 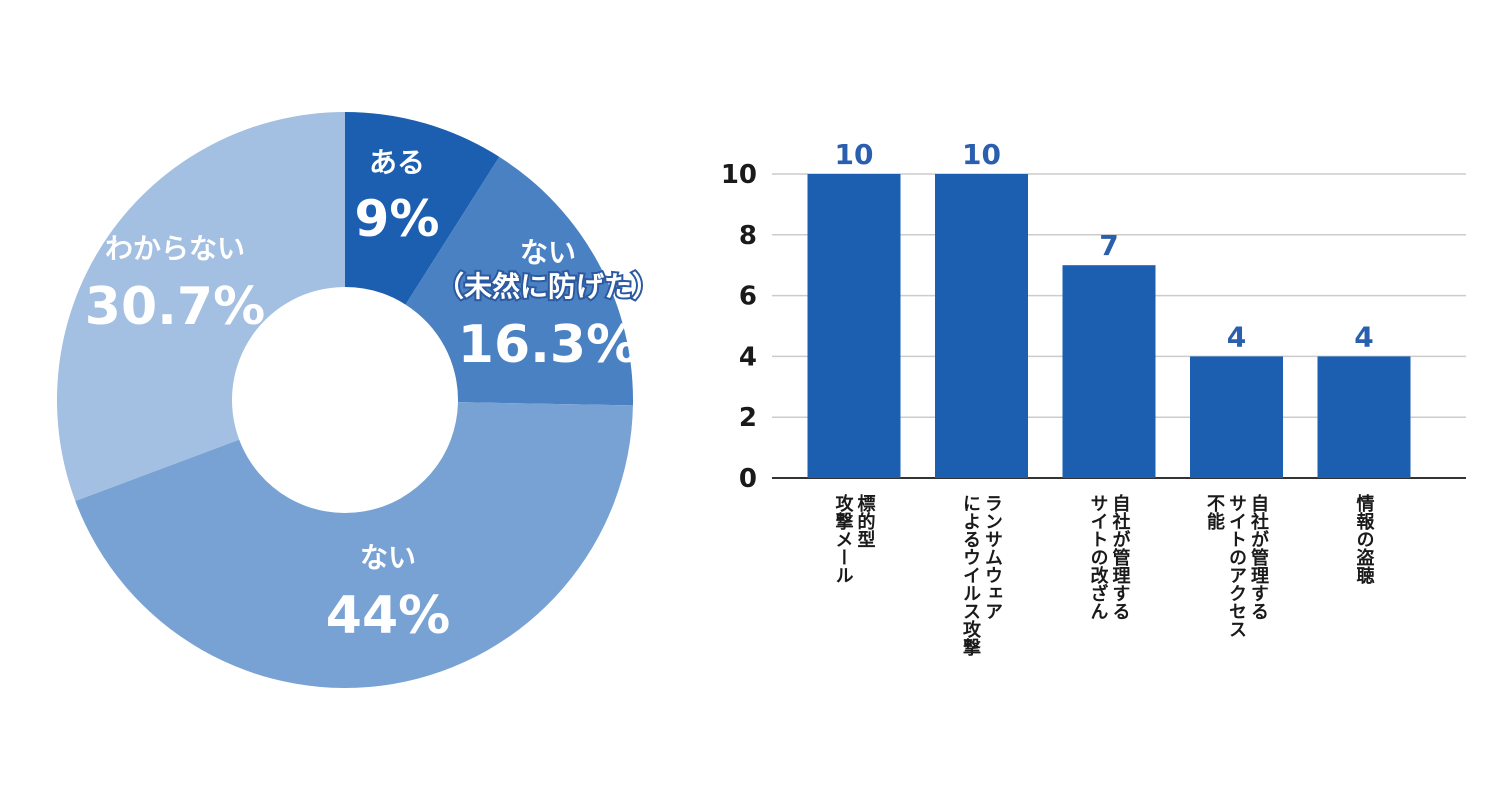 What do you see at coordinates (748, 418) in the screenshot?
I see `y-tick-label: 2` at bounding box center [748, 418].